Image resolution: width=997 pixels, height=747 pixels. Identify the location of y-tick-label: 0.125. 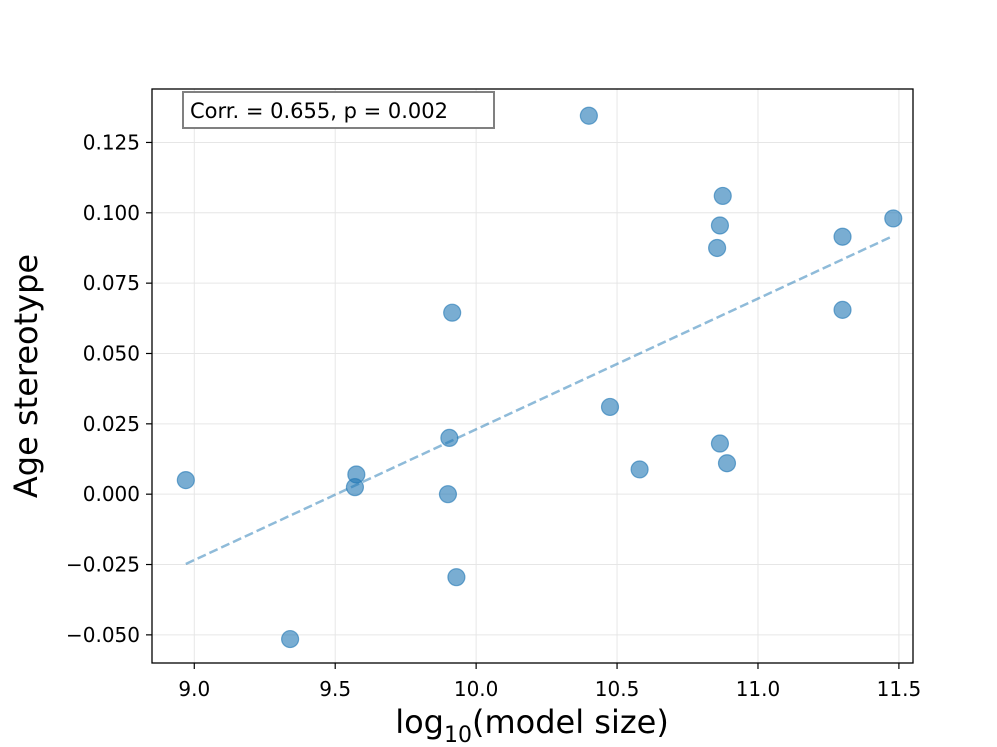
(111, 142).